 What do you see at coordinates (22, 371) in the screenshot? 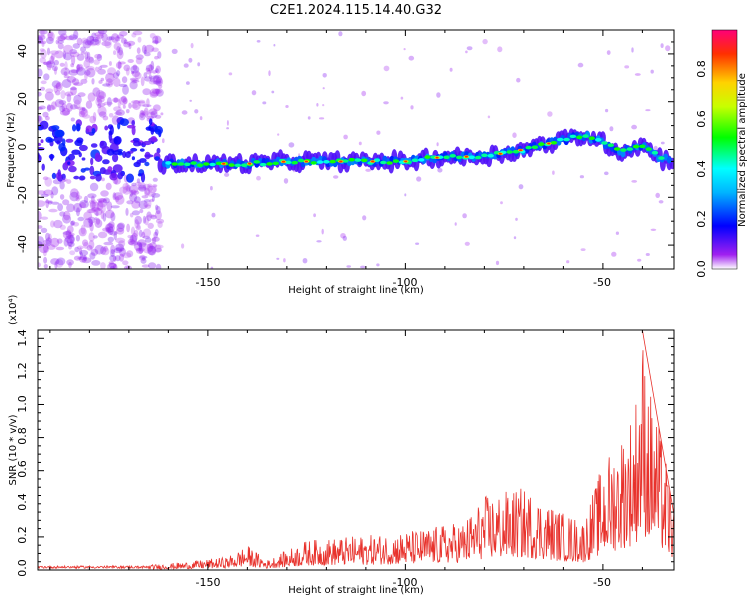
I see `bot-ytick-7: 1.2` at bounding box center [22, 371].